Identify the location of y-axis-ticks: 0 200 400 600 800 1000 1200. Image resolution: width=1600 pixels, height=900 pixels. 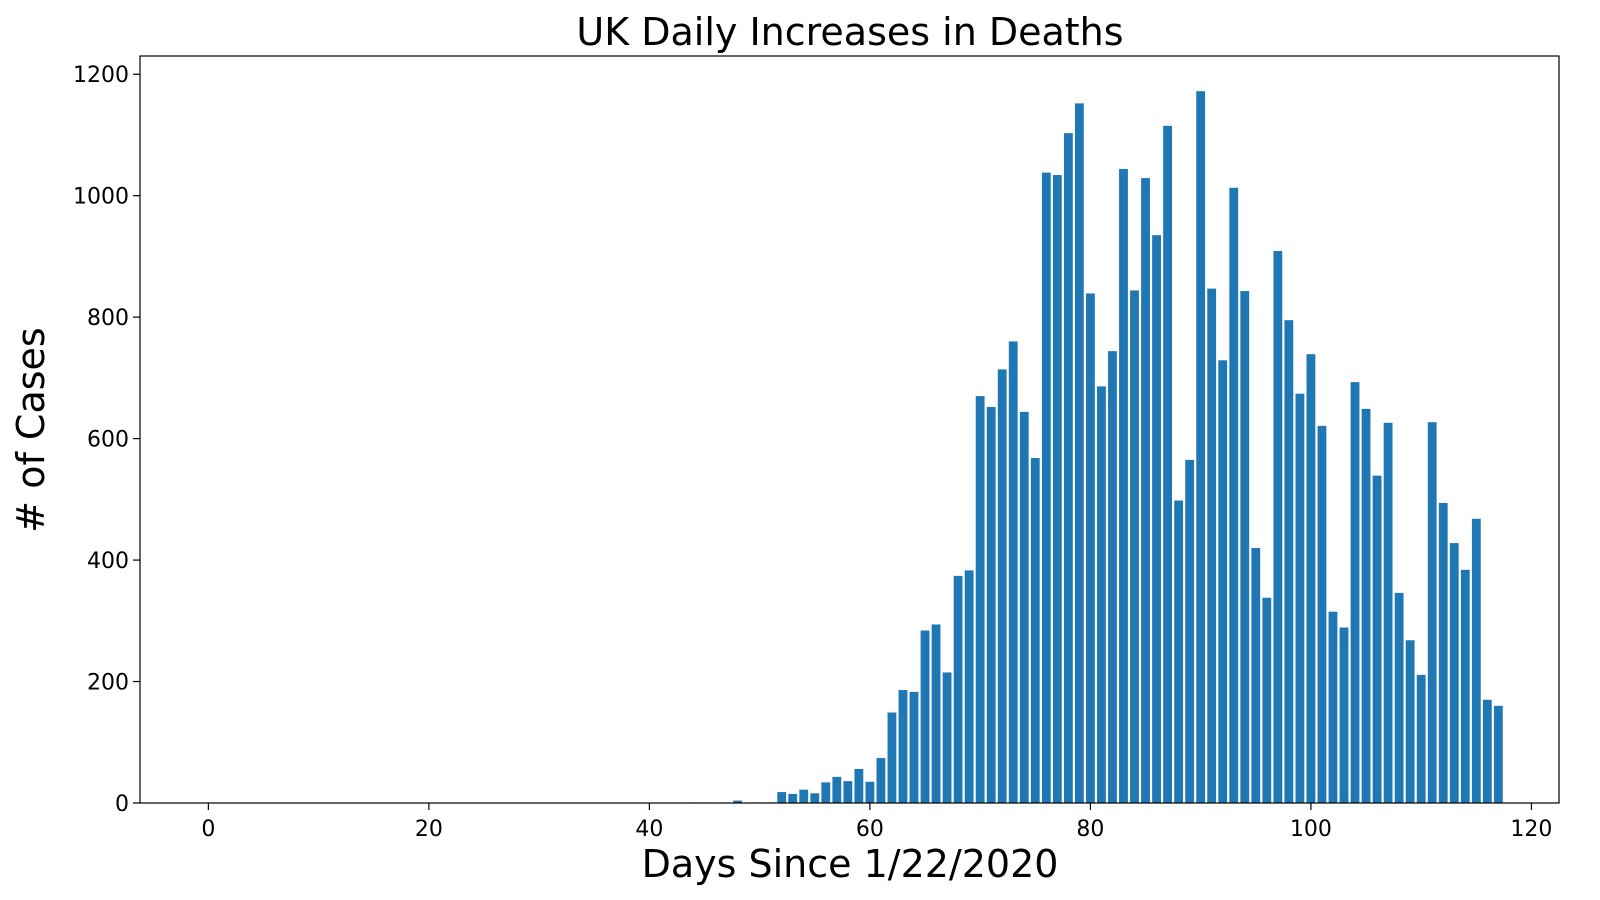
(106, 440).